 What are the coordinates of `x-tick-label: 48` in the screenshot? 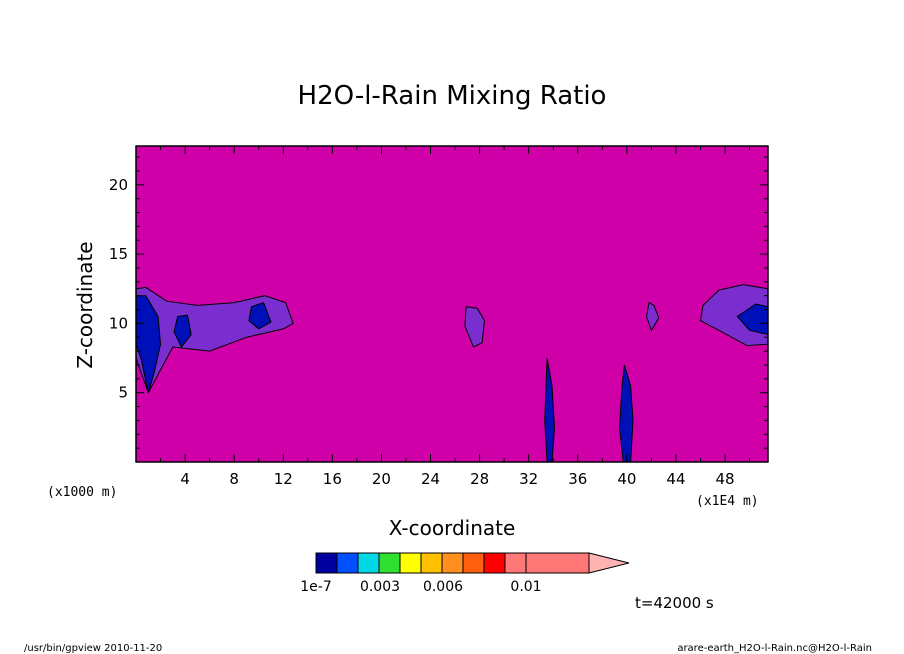 It's located at (725, 479).